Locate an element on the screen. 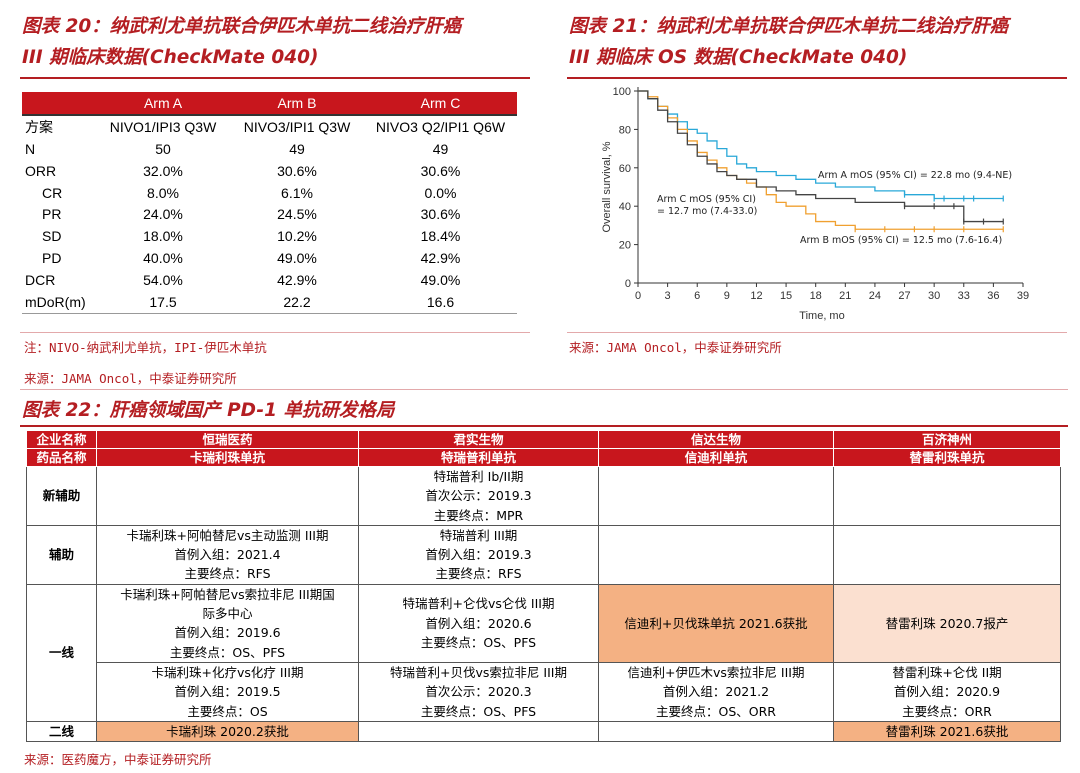 The height and width of the screenshot is (773, 1080). cell-line: 主要终点：OS is located at coordinates (227, 711).